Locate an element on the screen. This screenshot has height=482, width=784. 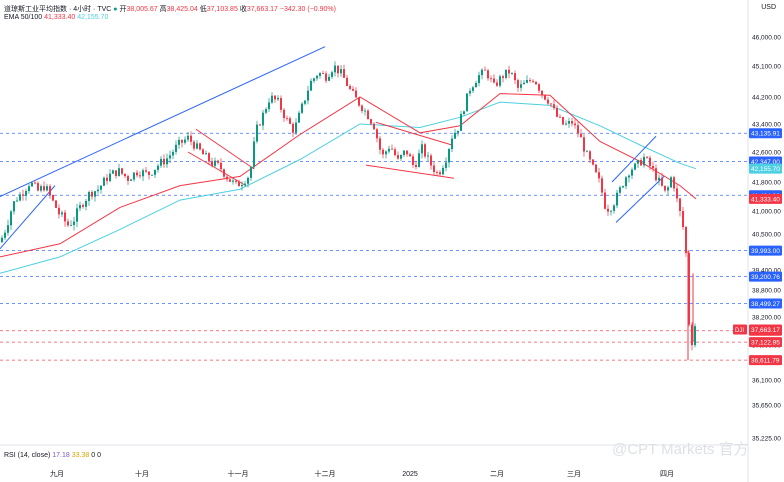
value-badge-2-bg is located at coordinates (765, 329).